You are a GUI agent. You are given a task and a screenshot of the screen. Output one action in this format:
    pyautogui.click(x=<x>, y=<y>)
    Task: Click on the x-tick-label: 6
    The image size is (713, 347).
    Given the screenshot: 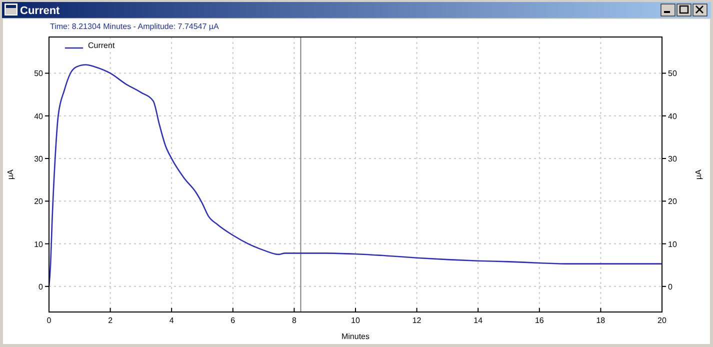 What is the action you would take?
    pyautogui.click(x=233, y=320)
    